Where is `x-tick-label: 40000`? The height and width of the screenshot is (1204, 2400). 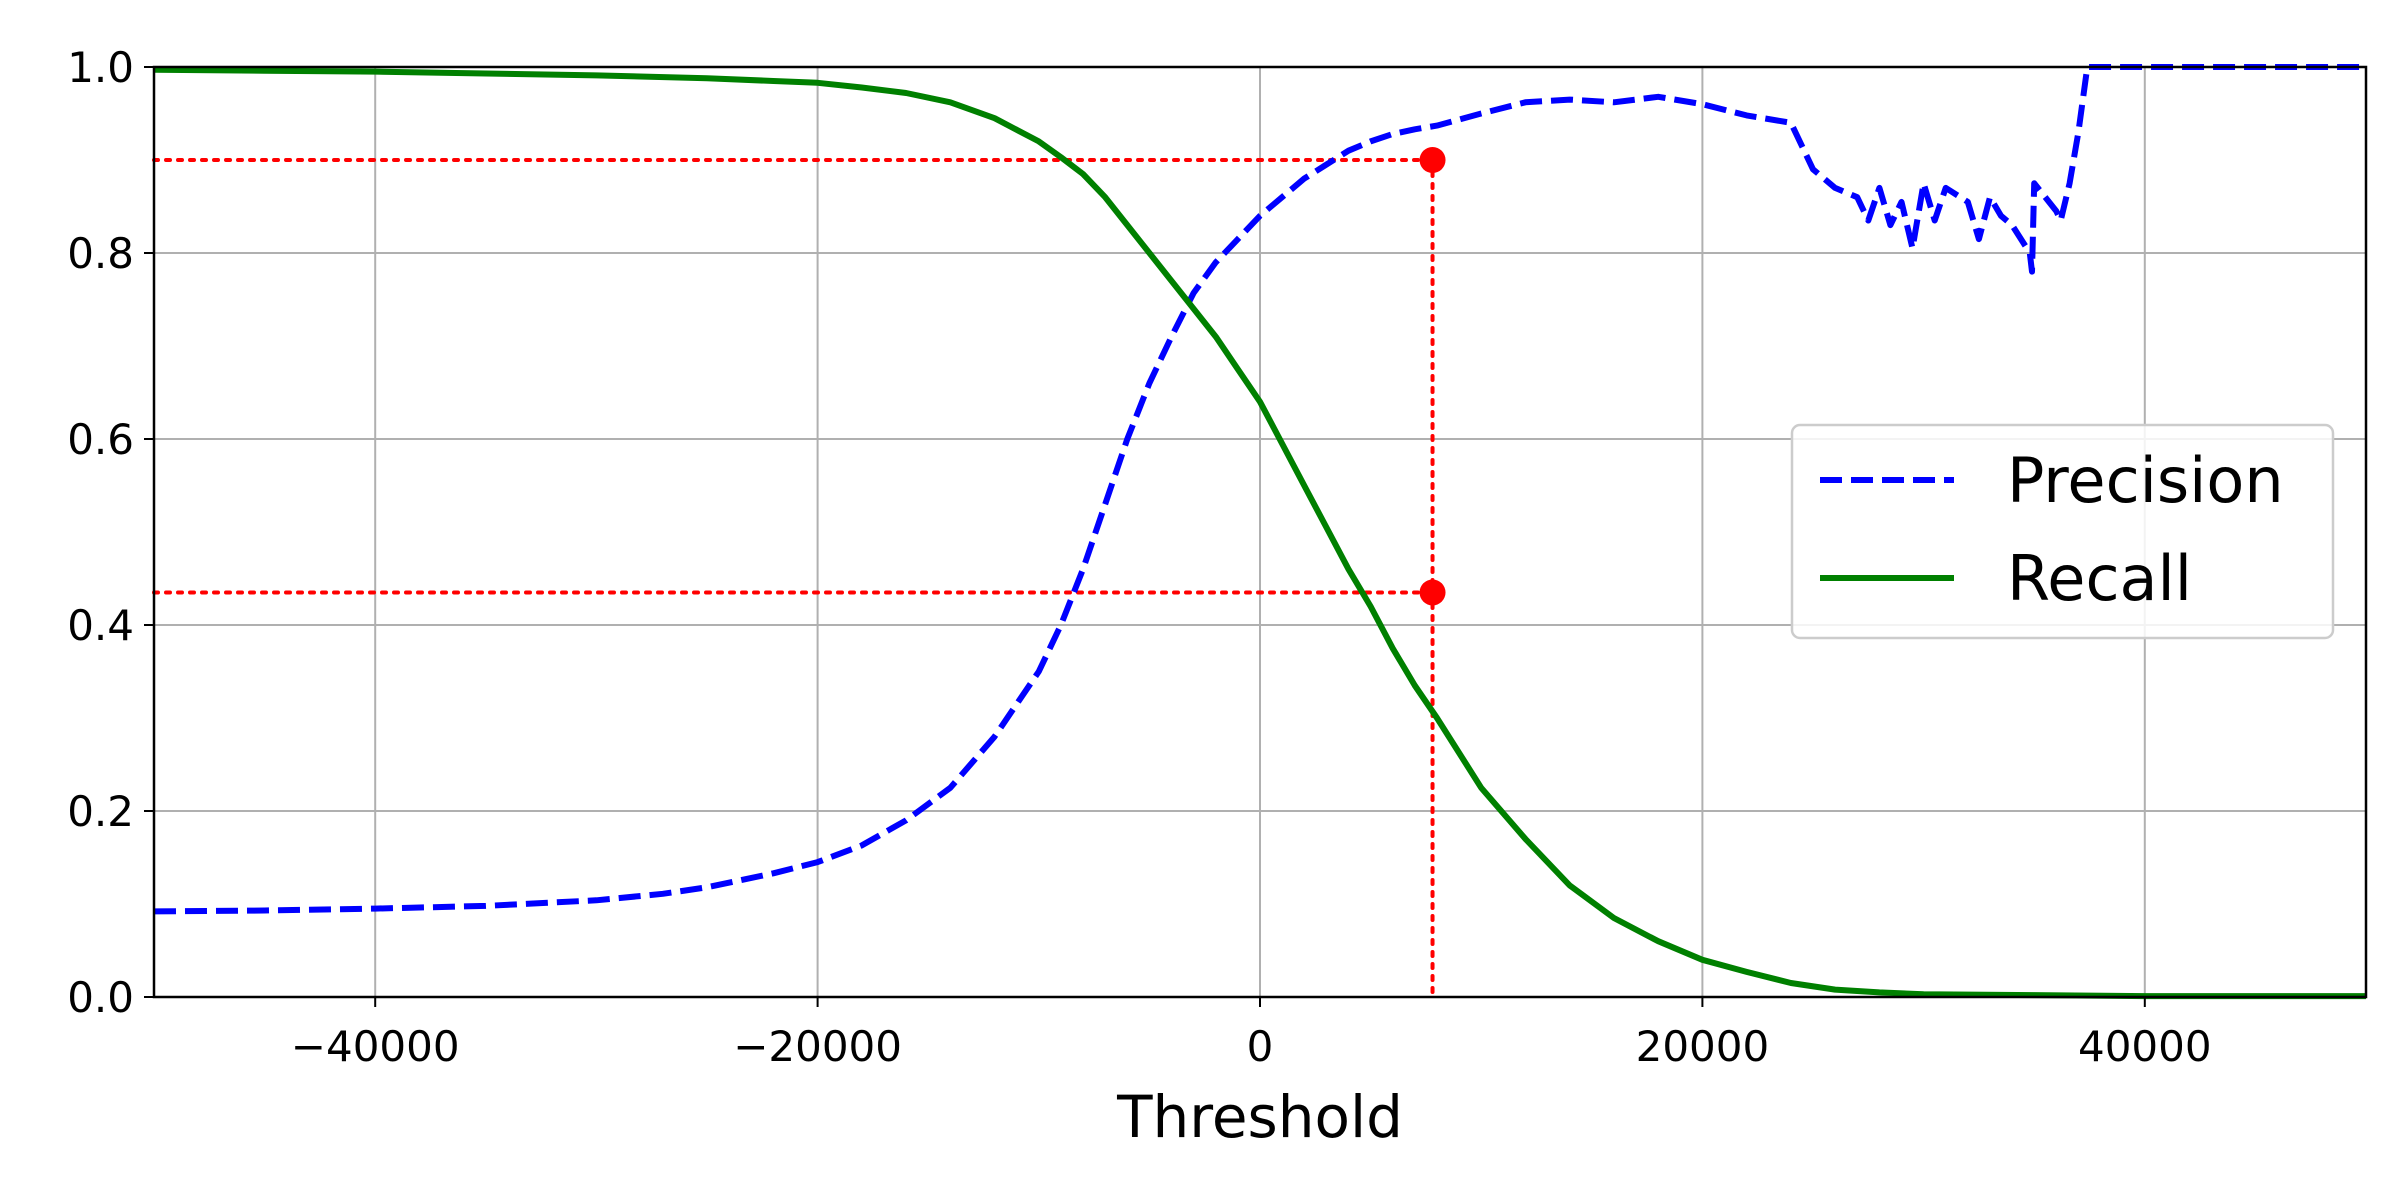 x-tick-label: 40000 is located at coordinates (2145, 1046).